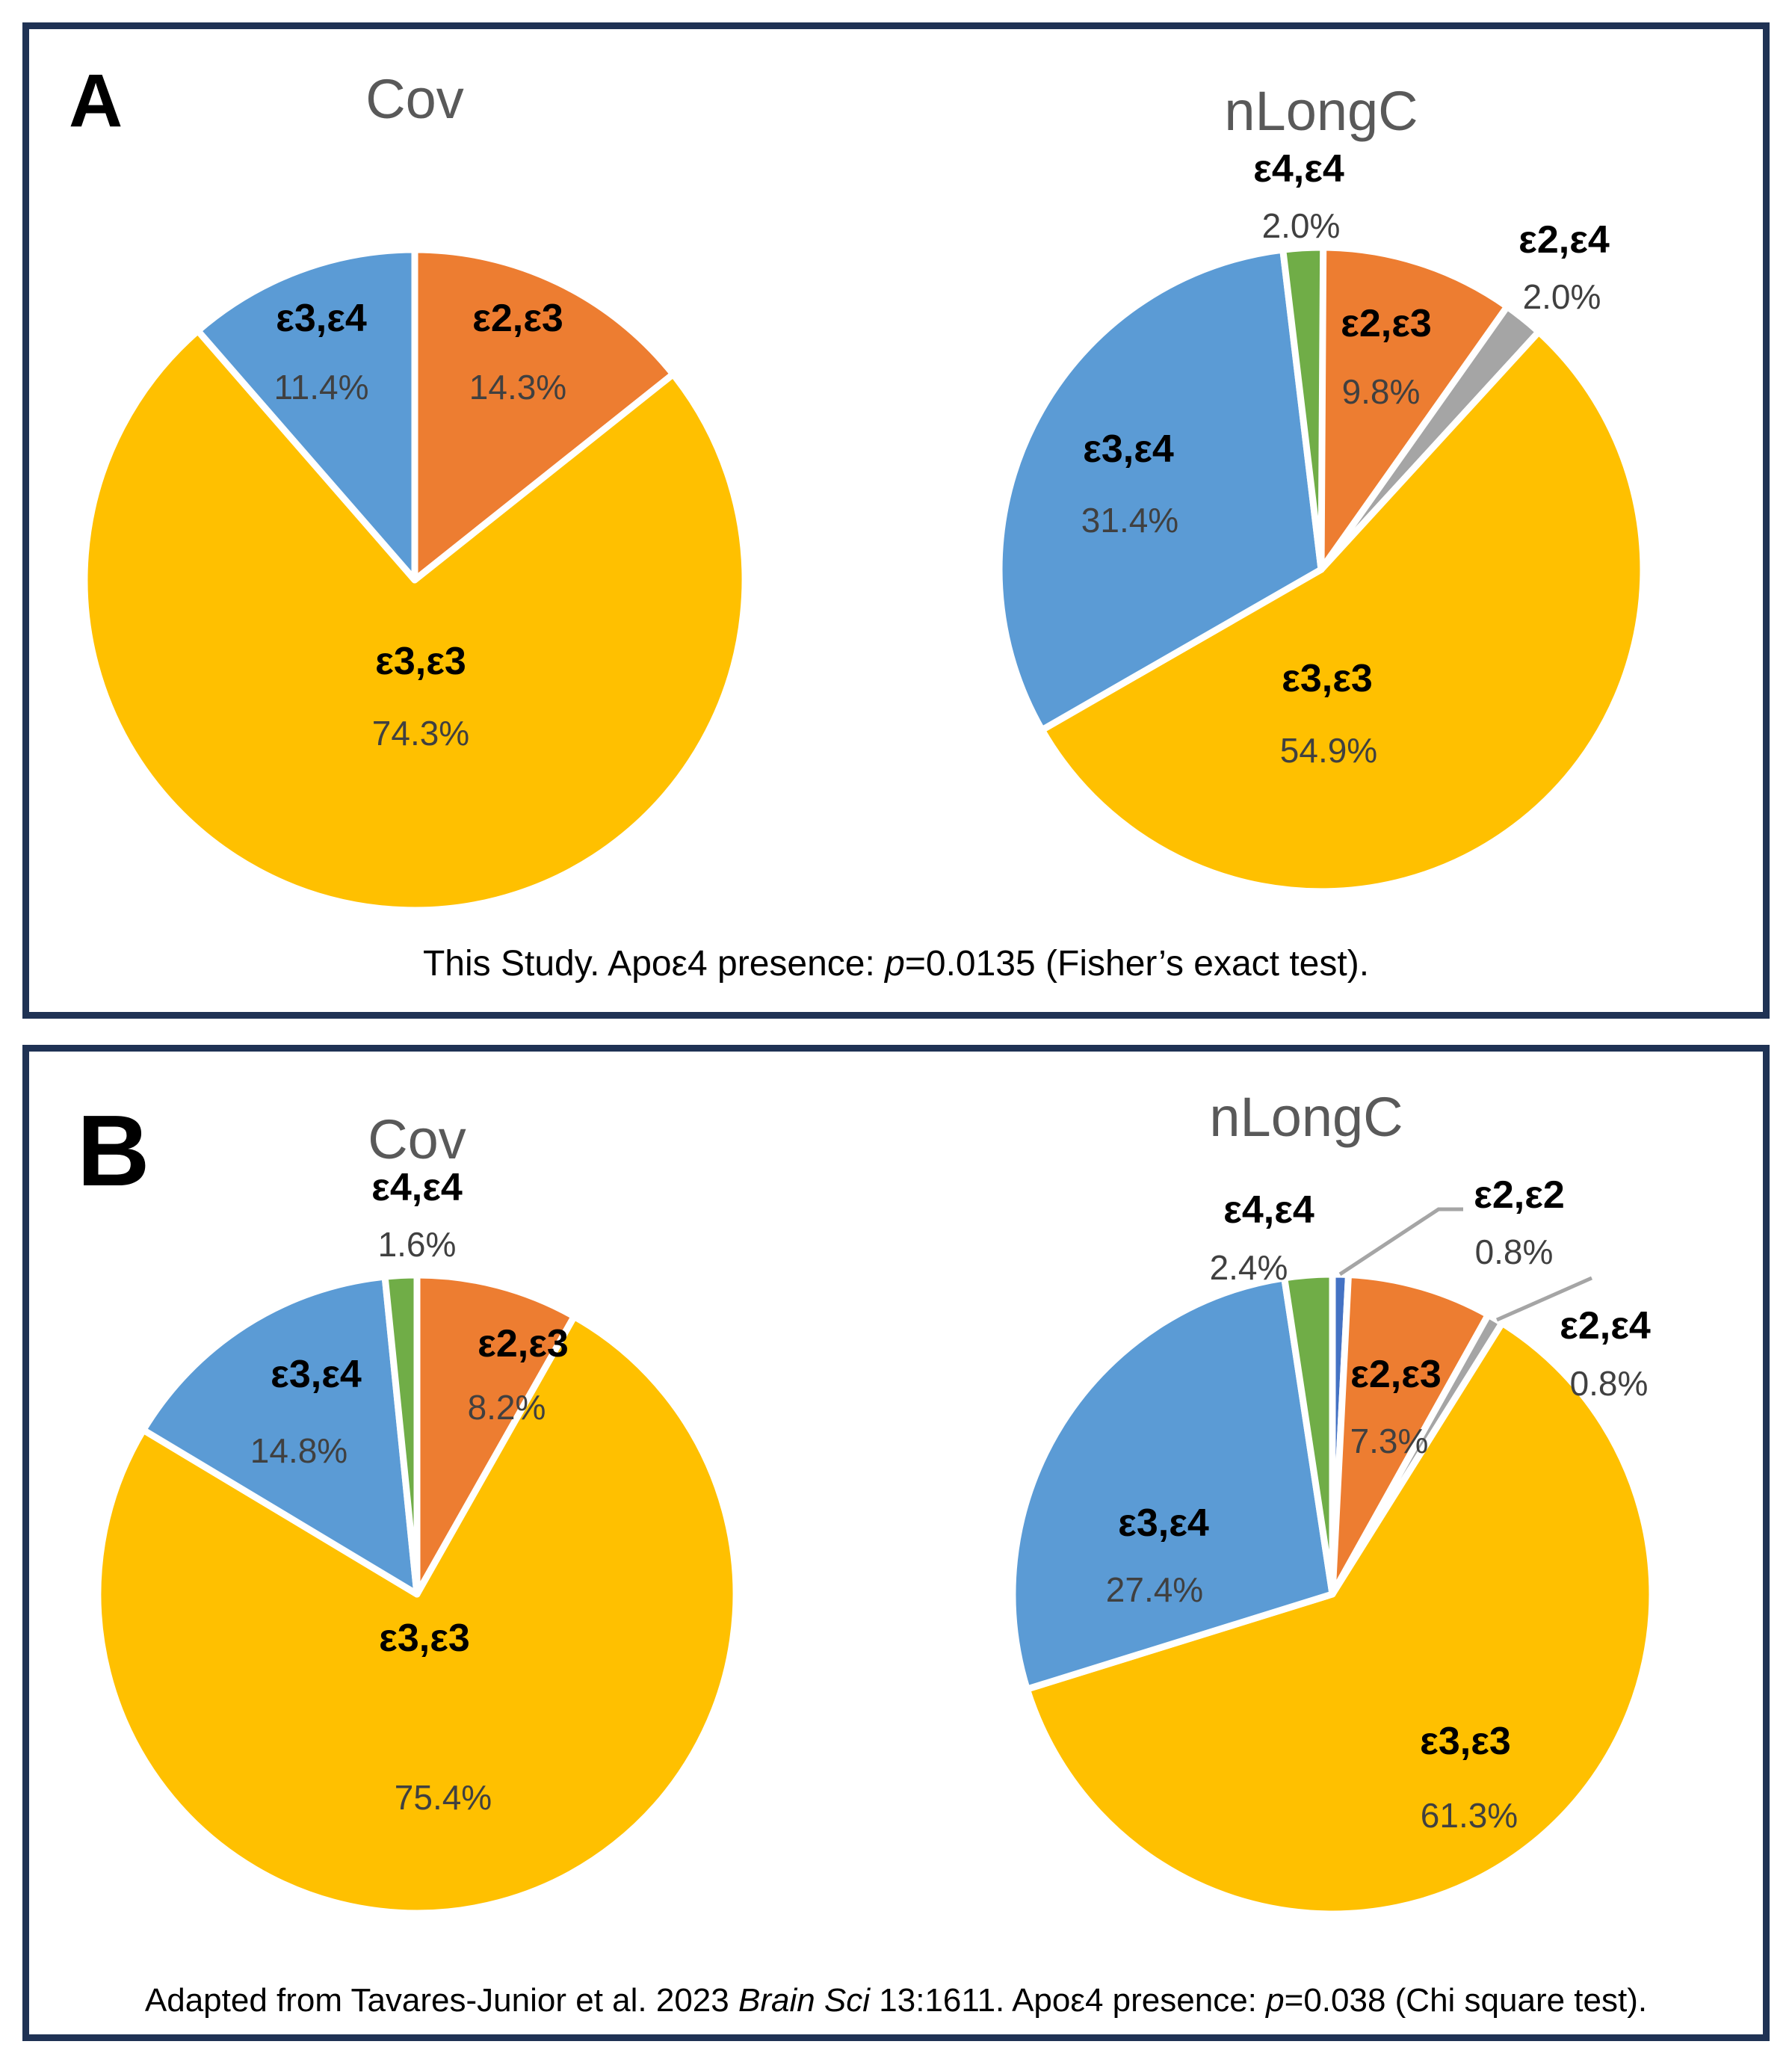  What do you see at coordinates (654, 964) in the screenshot?
I see `caption-segment: This Study. Apoε4 presence:` at bounding box center [654, 964].